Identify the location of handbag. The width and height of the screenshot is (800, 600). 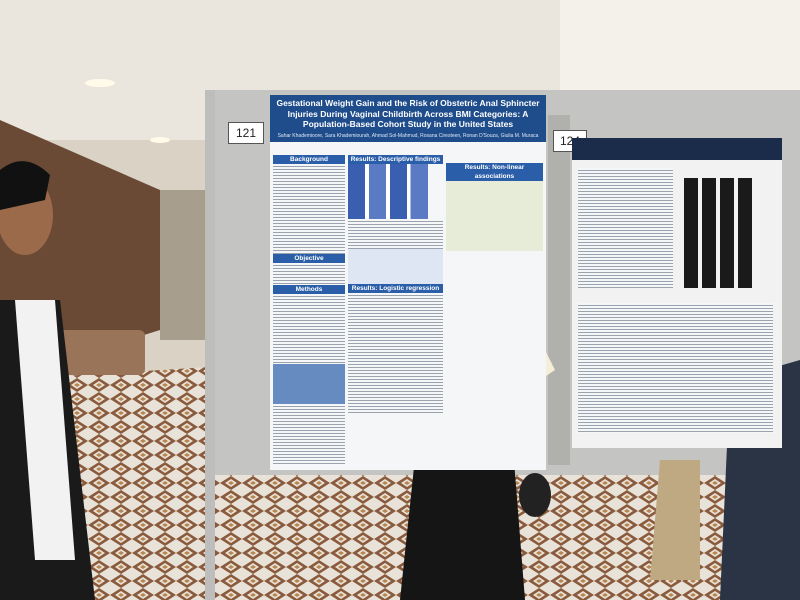
(535, 495).